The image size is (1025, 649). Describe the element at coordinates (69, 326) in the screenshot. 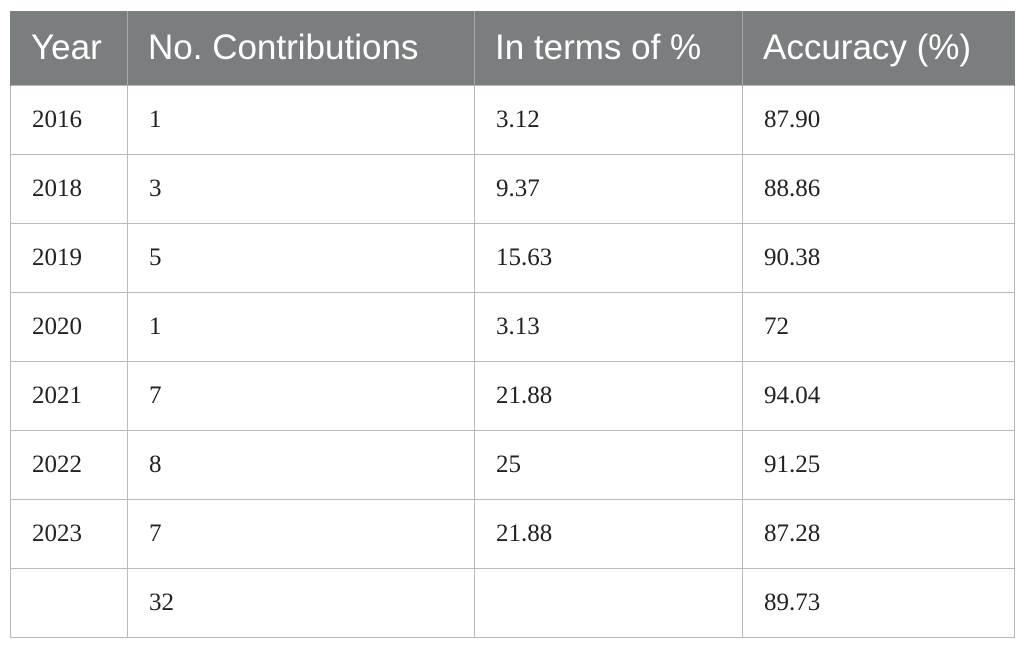

I see `cell-year: 2020` at that location.